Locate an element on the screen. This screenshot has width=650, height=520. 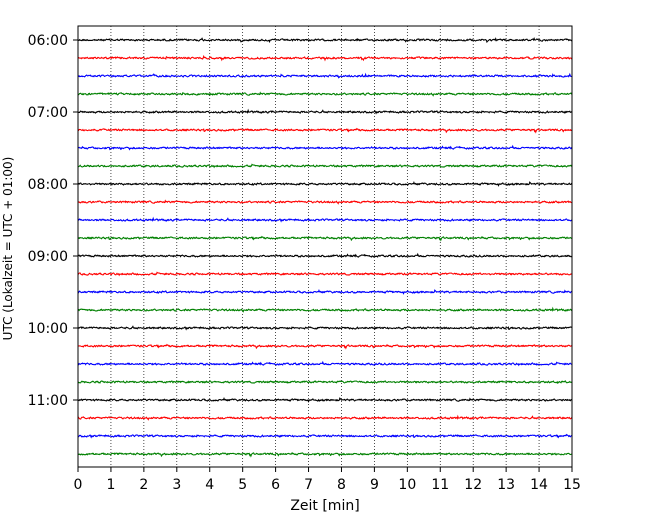
y-axis-label: UTC (Lokalzeit = UTC + 01:00) is located at coordinates (8, 249).